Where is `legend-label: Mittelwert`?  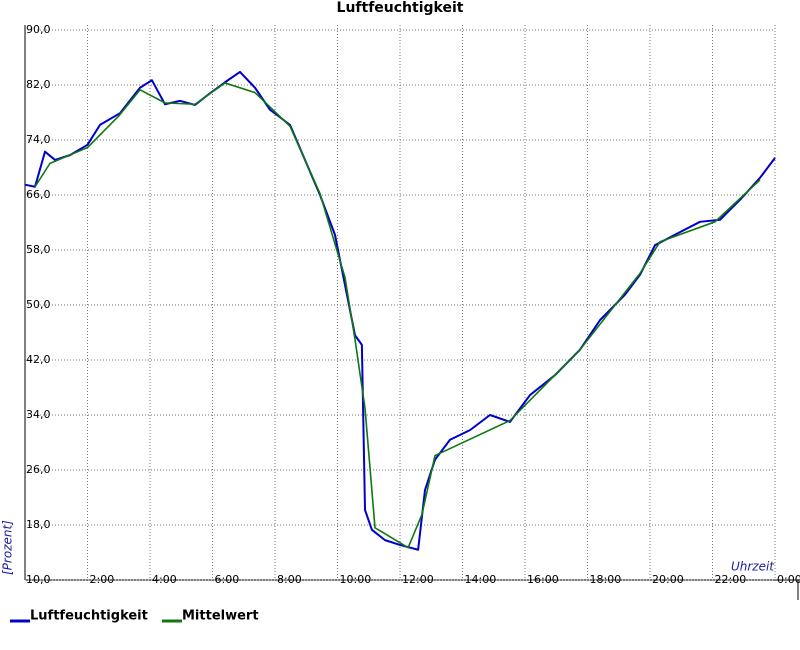
legend-label: Mittelwert is located at coordinates (220, 616).